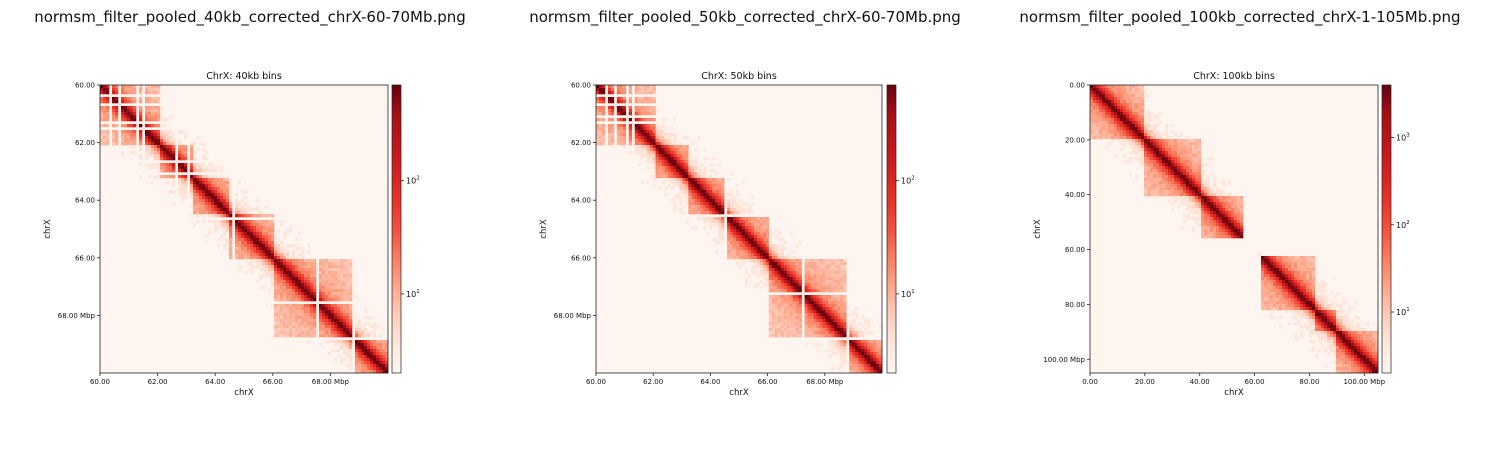 This screenshot has width=1495, height=460. I want to click on y-tick-label: 0.00, so click(1077, 86).